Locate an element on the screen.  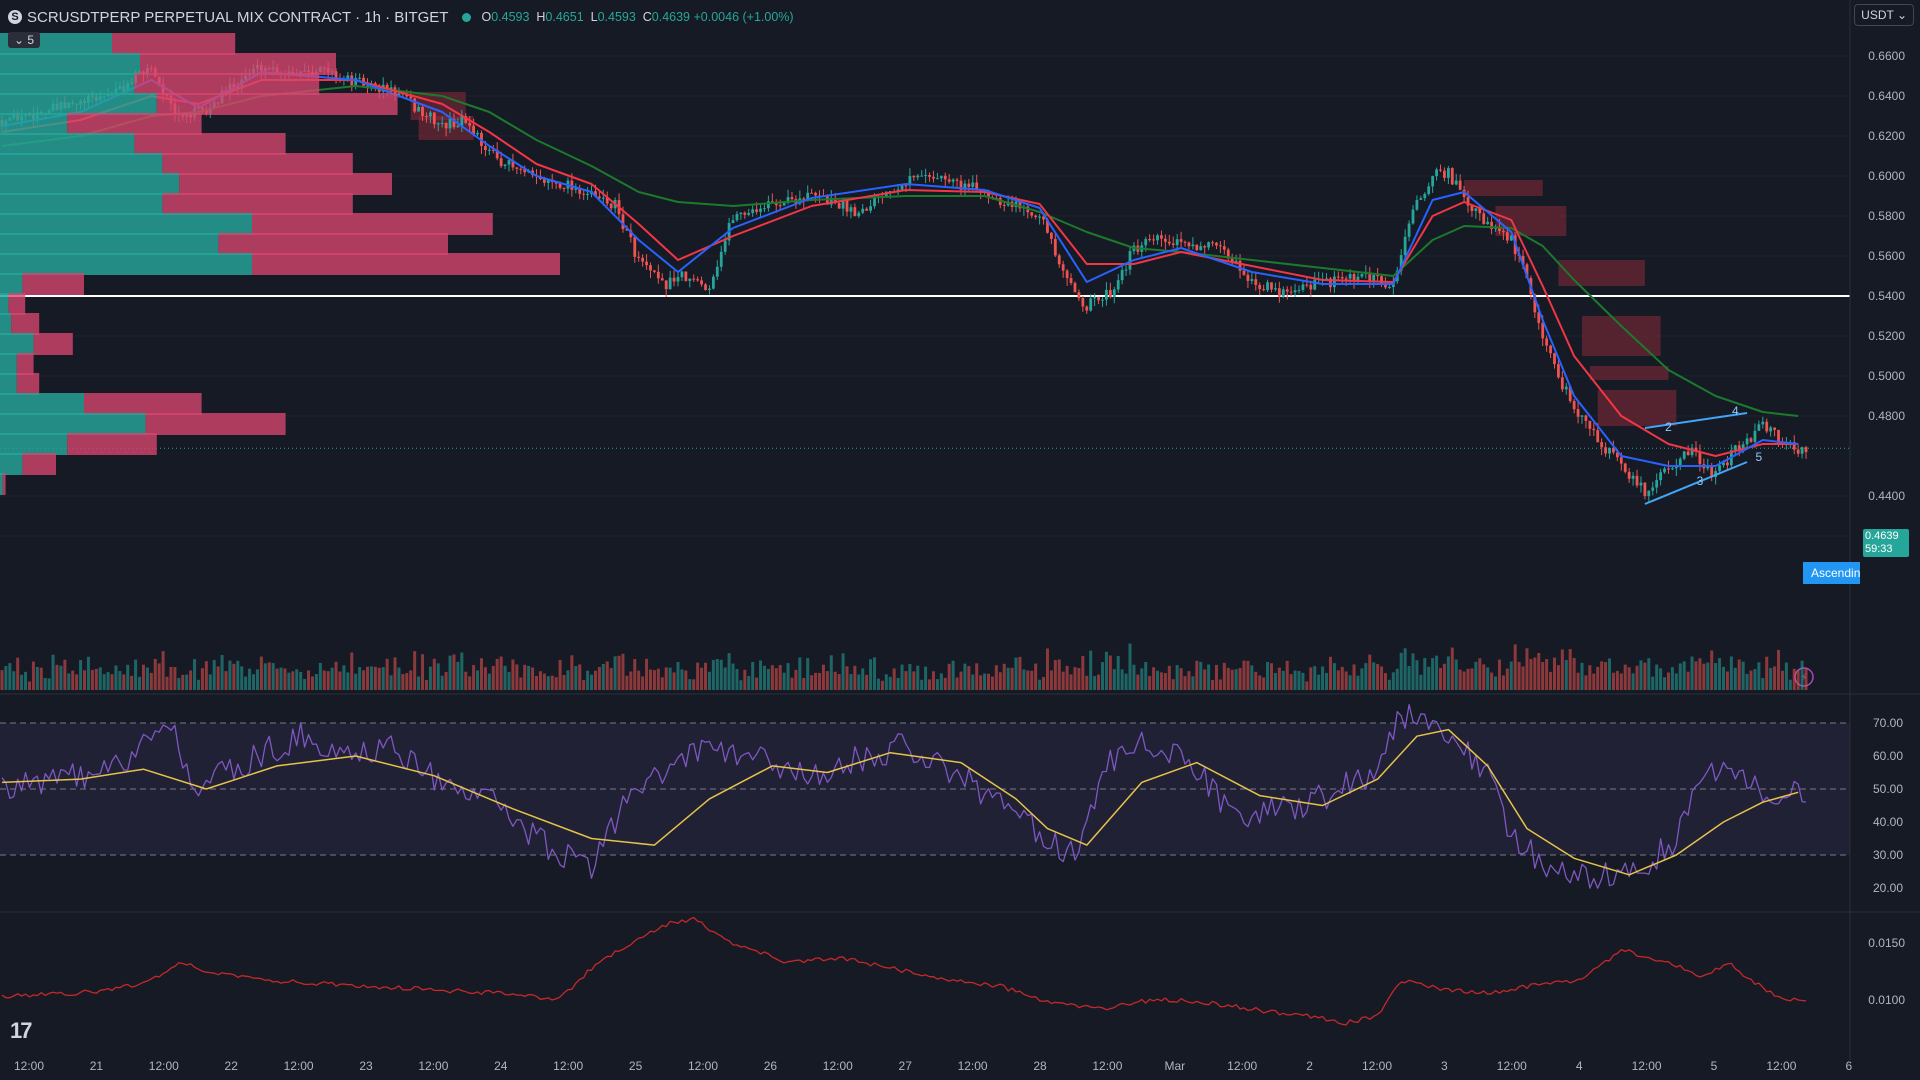
vp-buy-bar is located at coordinates (67, 144).